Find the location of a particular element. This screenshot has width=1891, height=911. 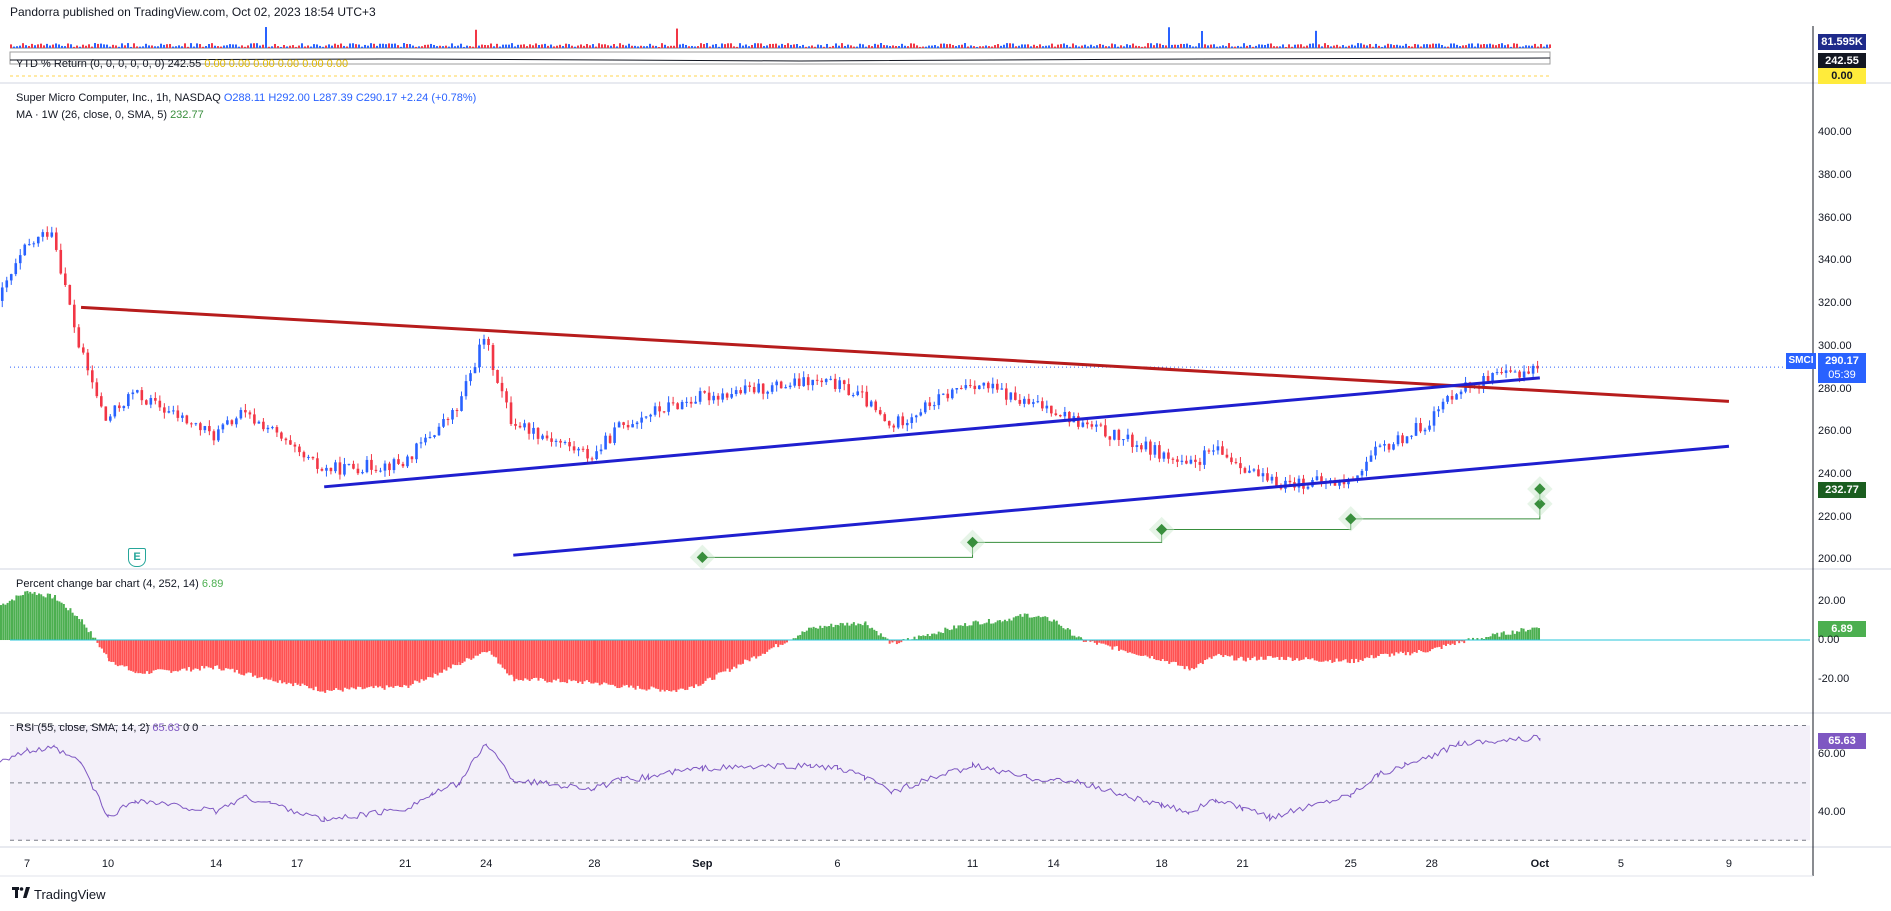

volume-badge: 81.595K is located at coordinates (1842, 42).